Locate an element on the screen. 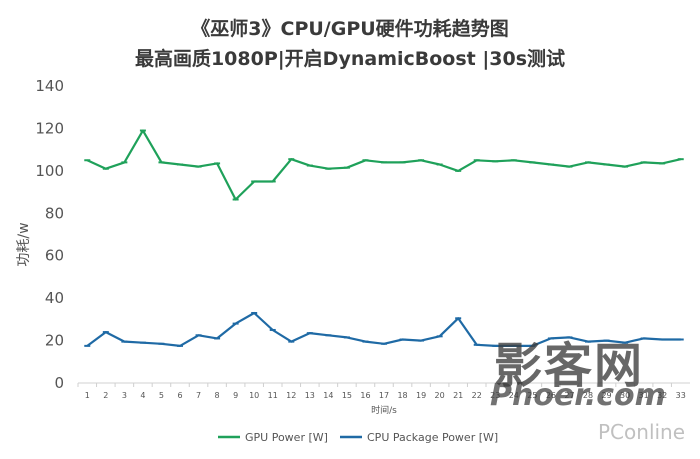 This screenshot has height=459, width=700. y-tick-label: 120 is located at coordinates (49, 128).